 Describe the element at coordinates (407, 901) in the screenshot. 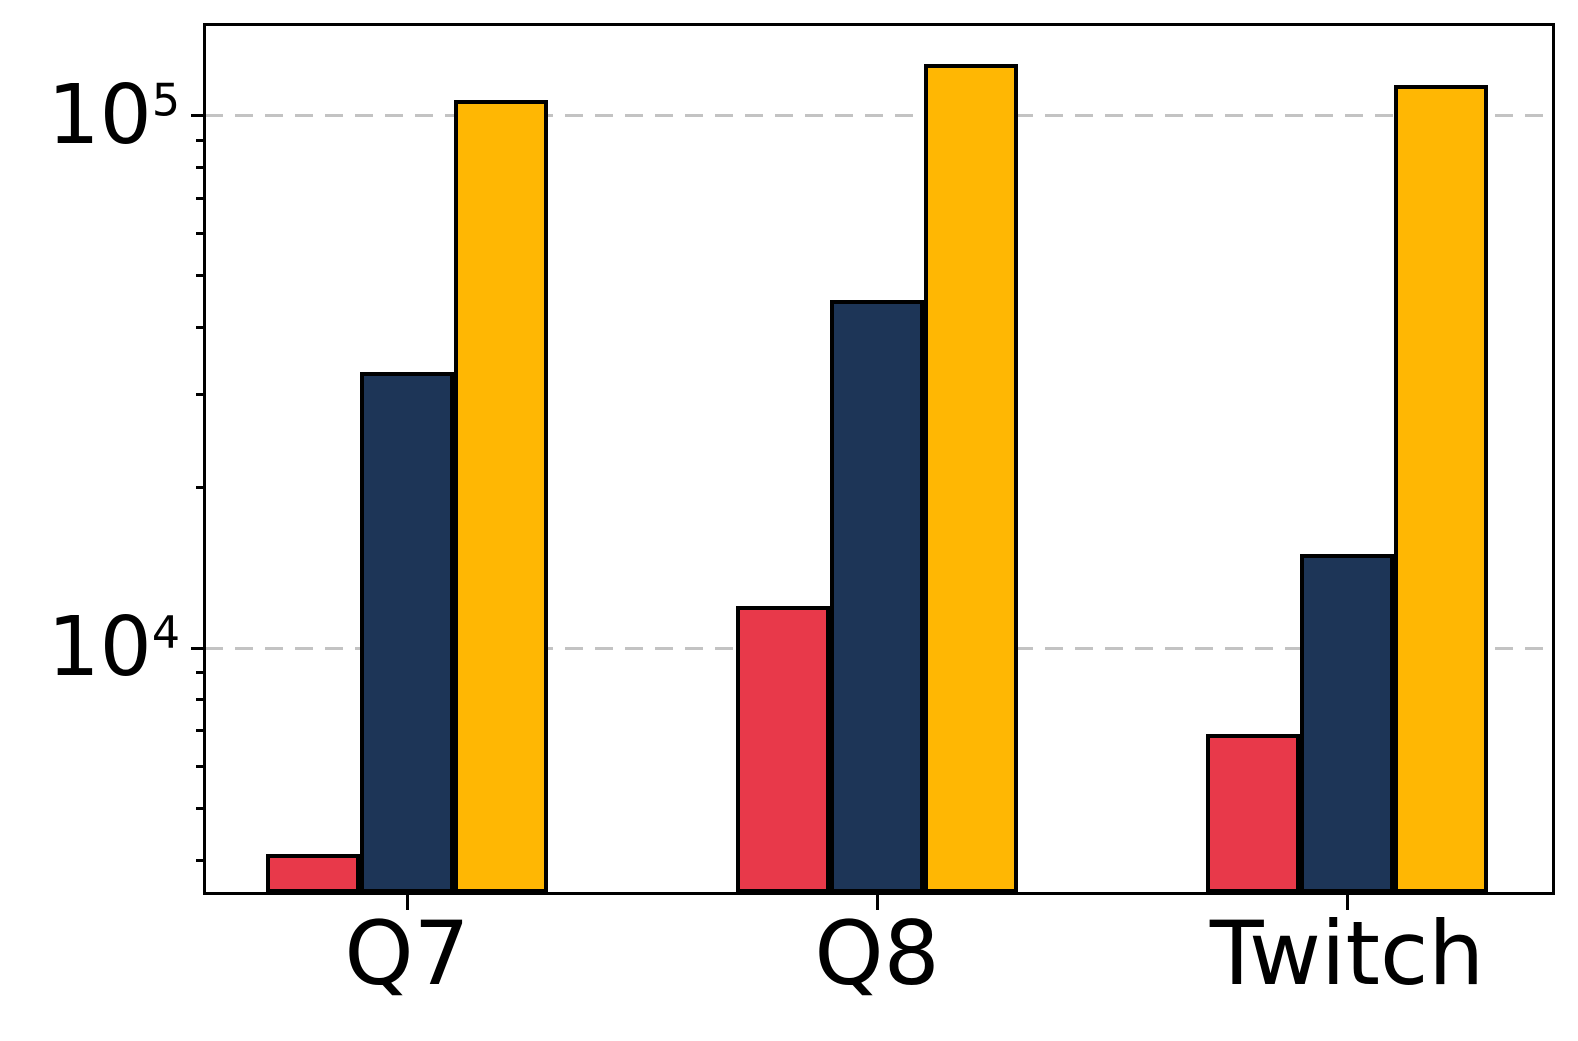

I see `x-tick-q7` at that location.